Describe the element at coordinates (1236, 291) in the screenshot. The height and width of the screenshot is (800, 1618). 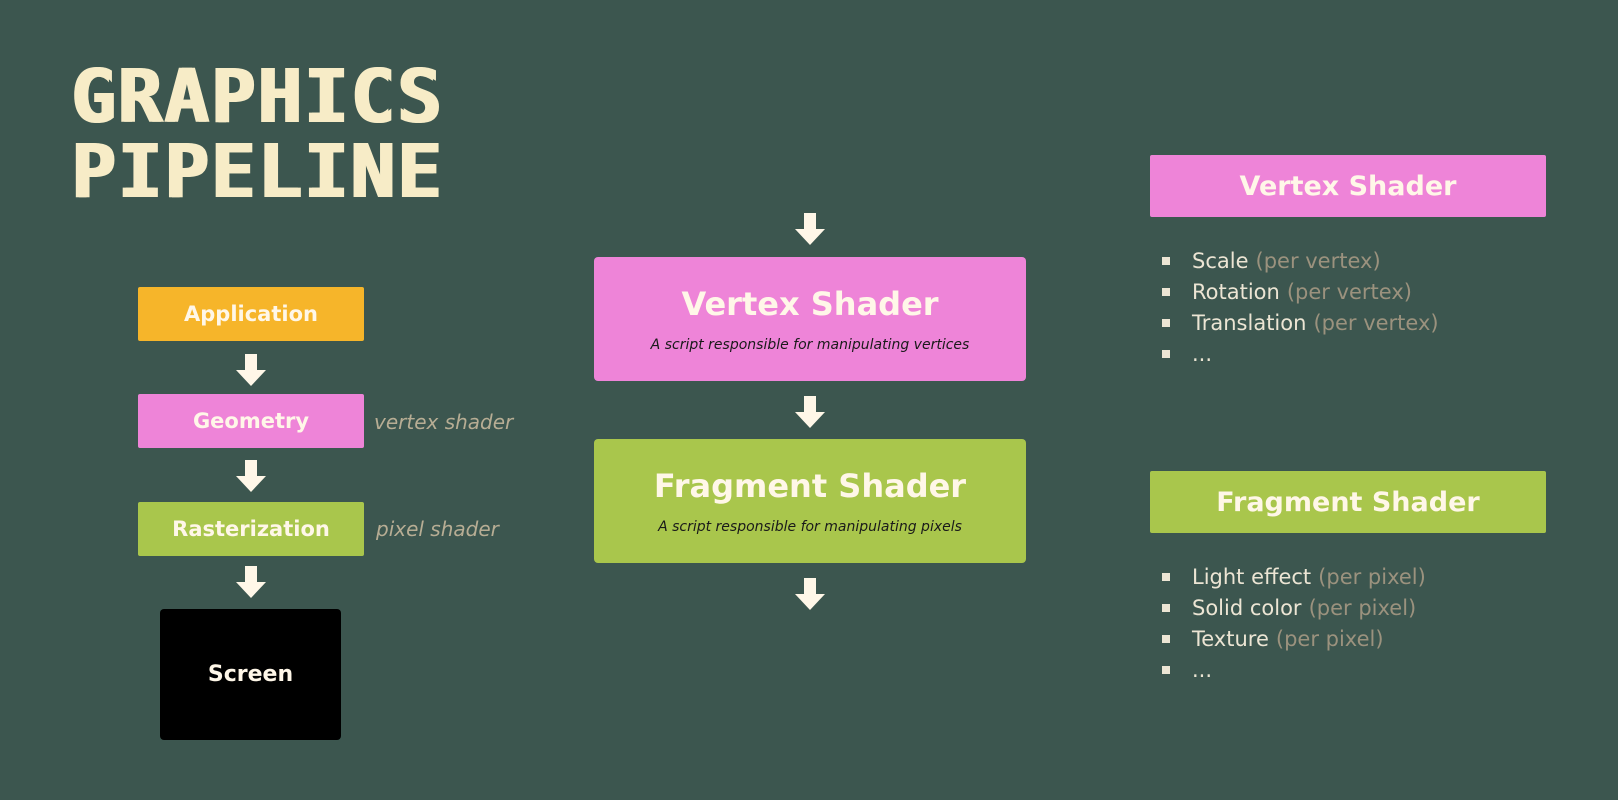
I see `list-item-label: Rotation` at that location.